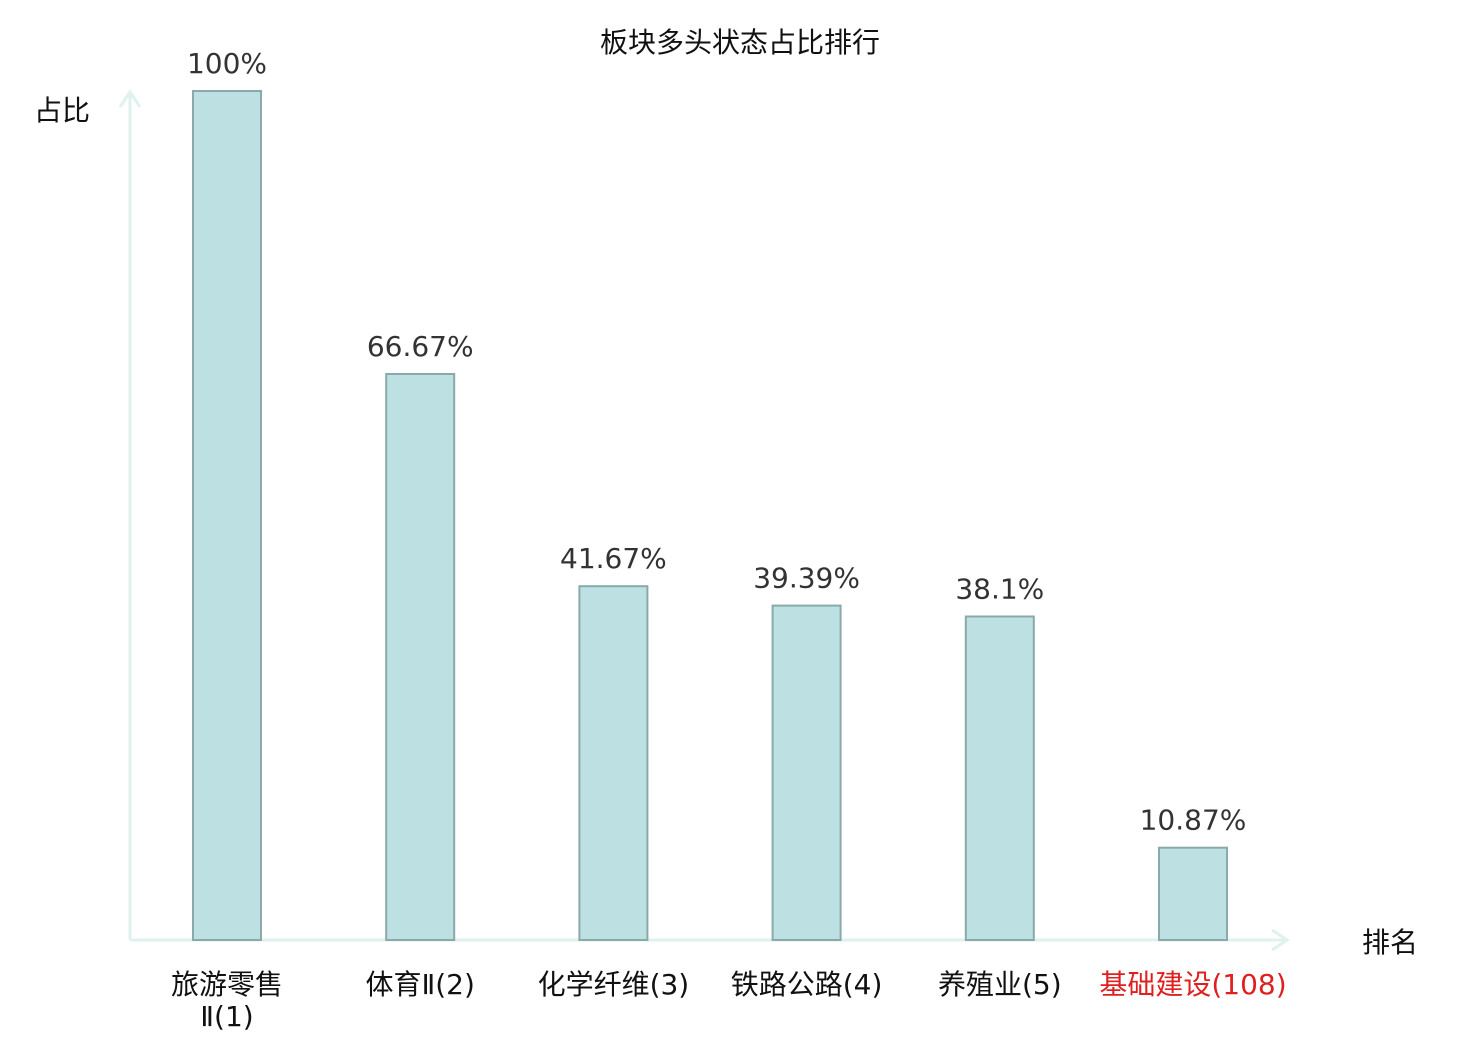  What do you see at coordinates (227, 984) in the screenshot?
I see `category-label: 旅游零售` at bounding box center [227, 984].